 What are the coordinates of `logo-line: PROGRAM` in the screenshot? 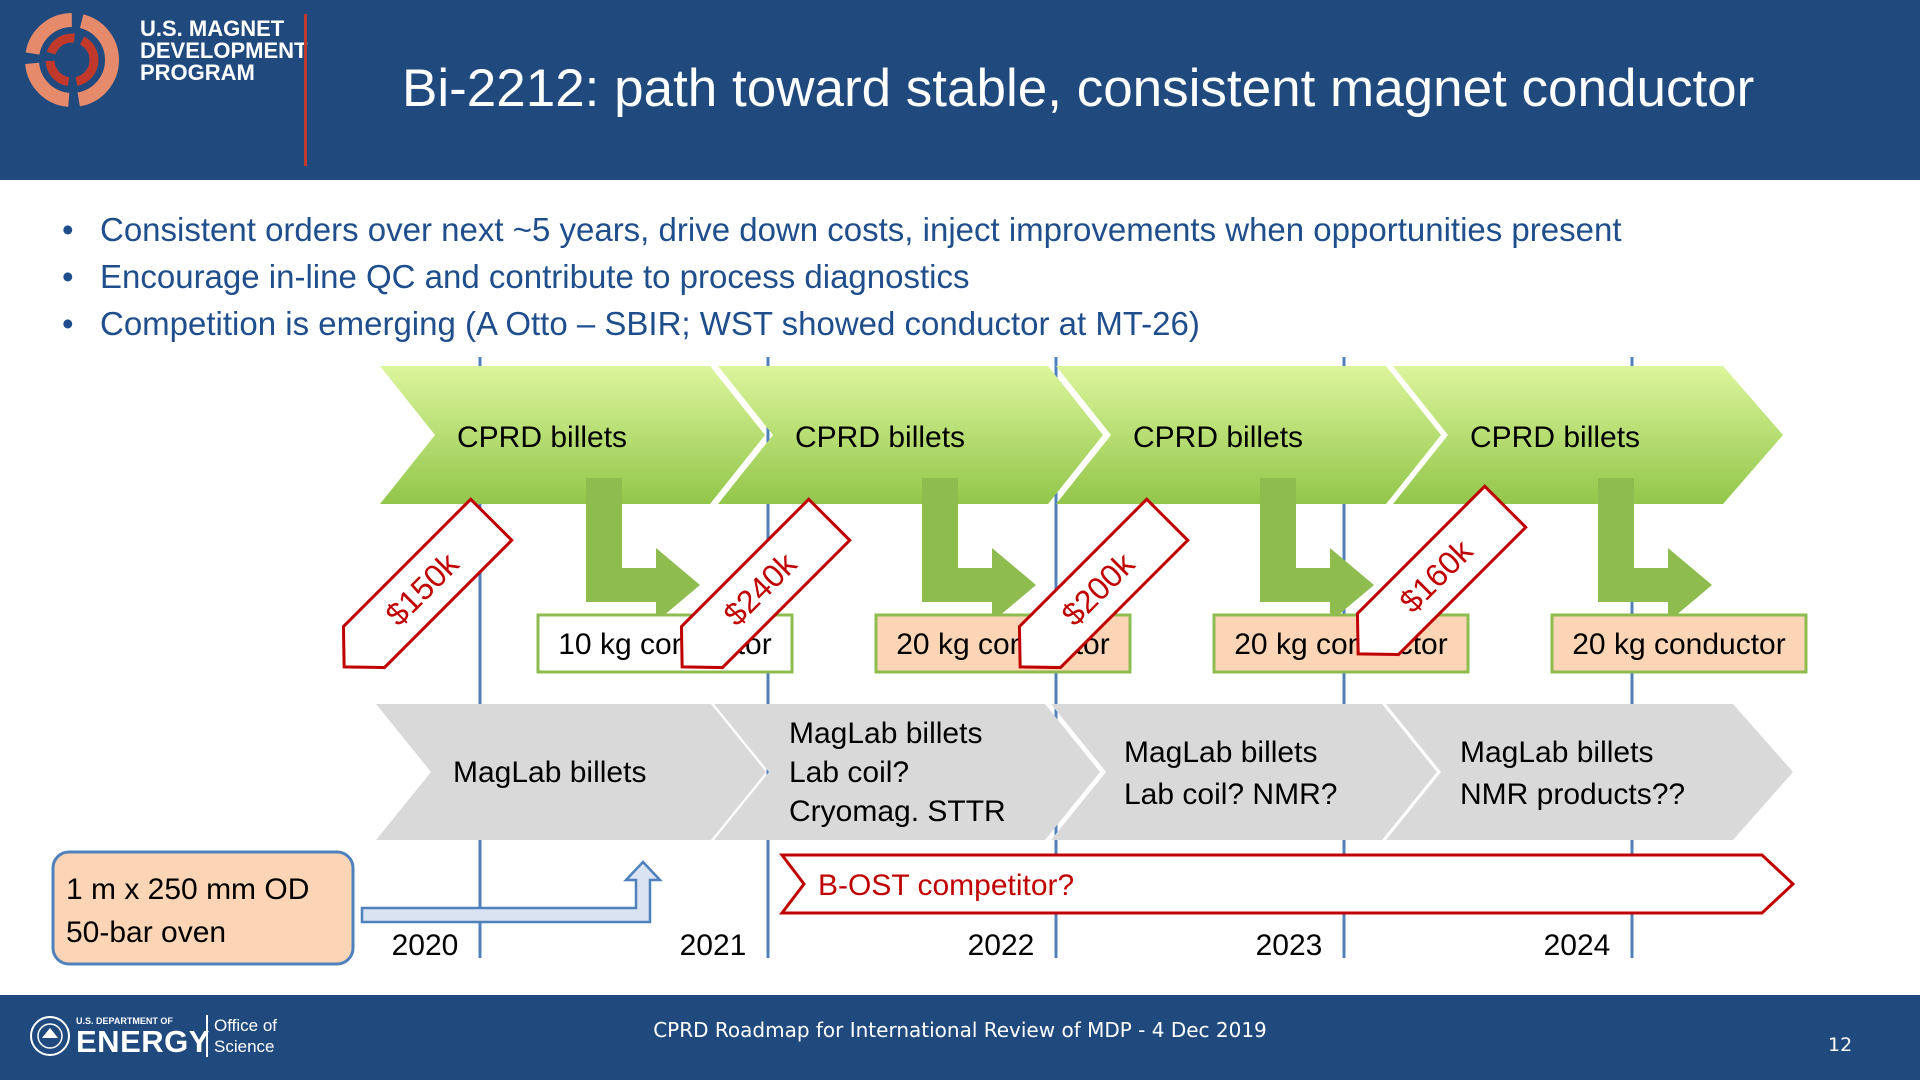 It's located at (197, 72).